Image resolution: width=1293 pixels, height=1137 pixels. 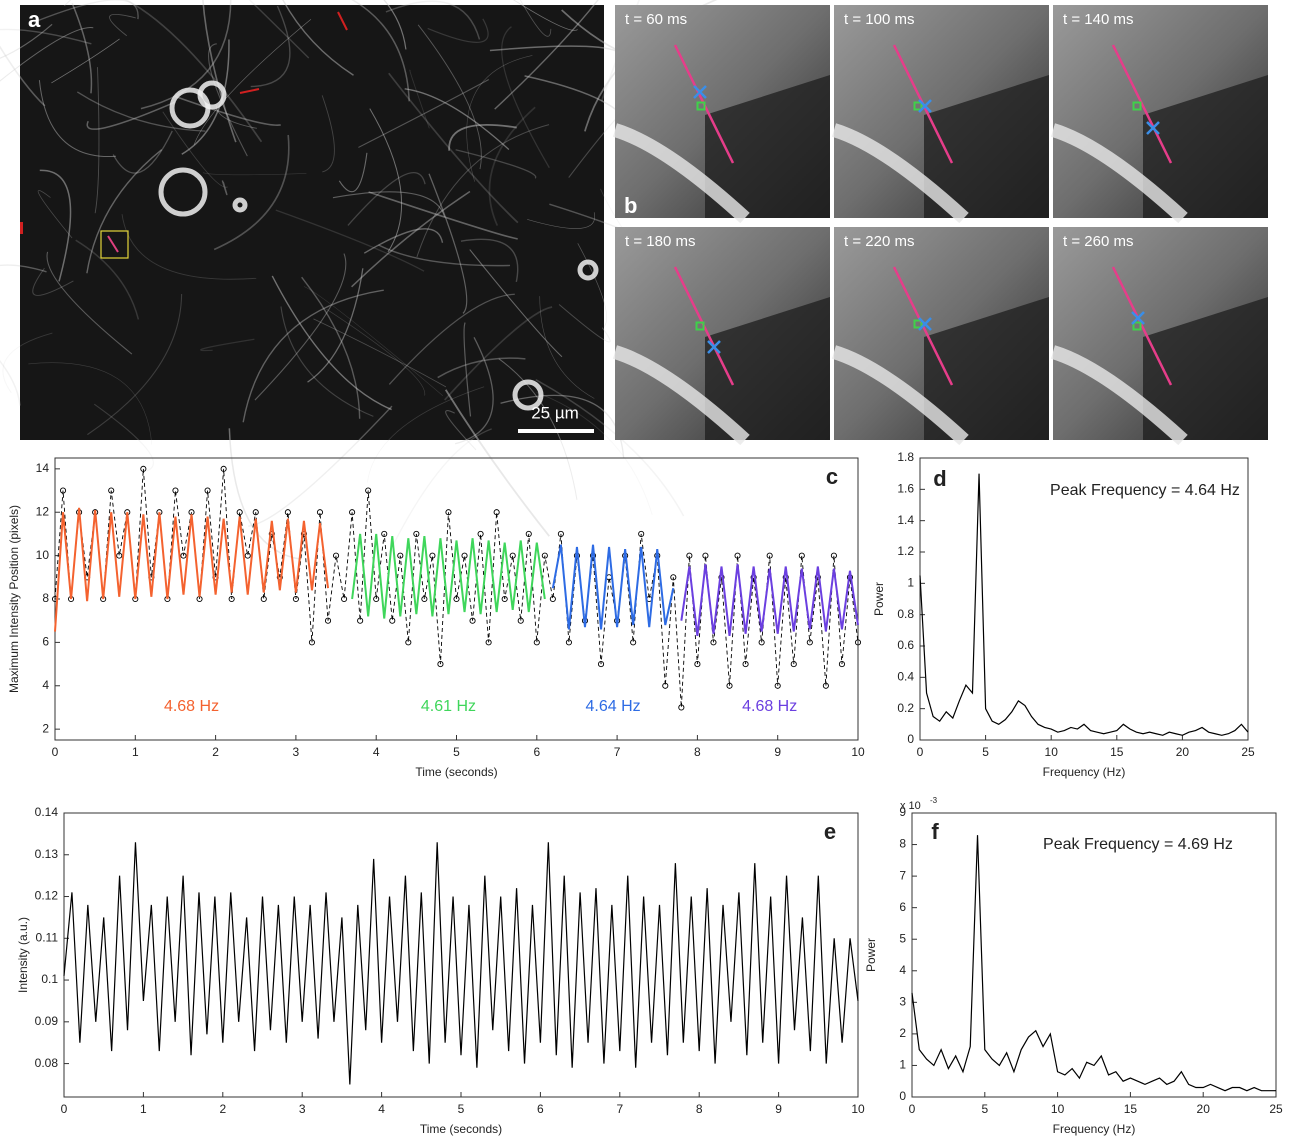 What do you see at coordinates (617, 752) in the screenshot?
I see `x-tick-label: 7` at bounding box center [617, 752].